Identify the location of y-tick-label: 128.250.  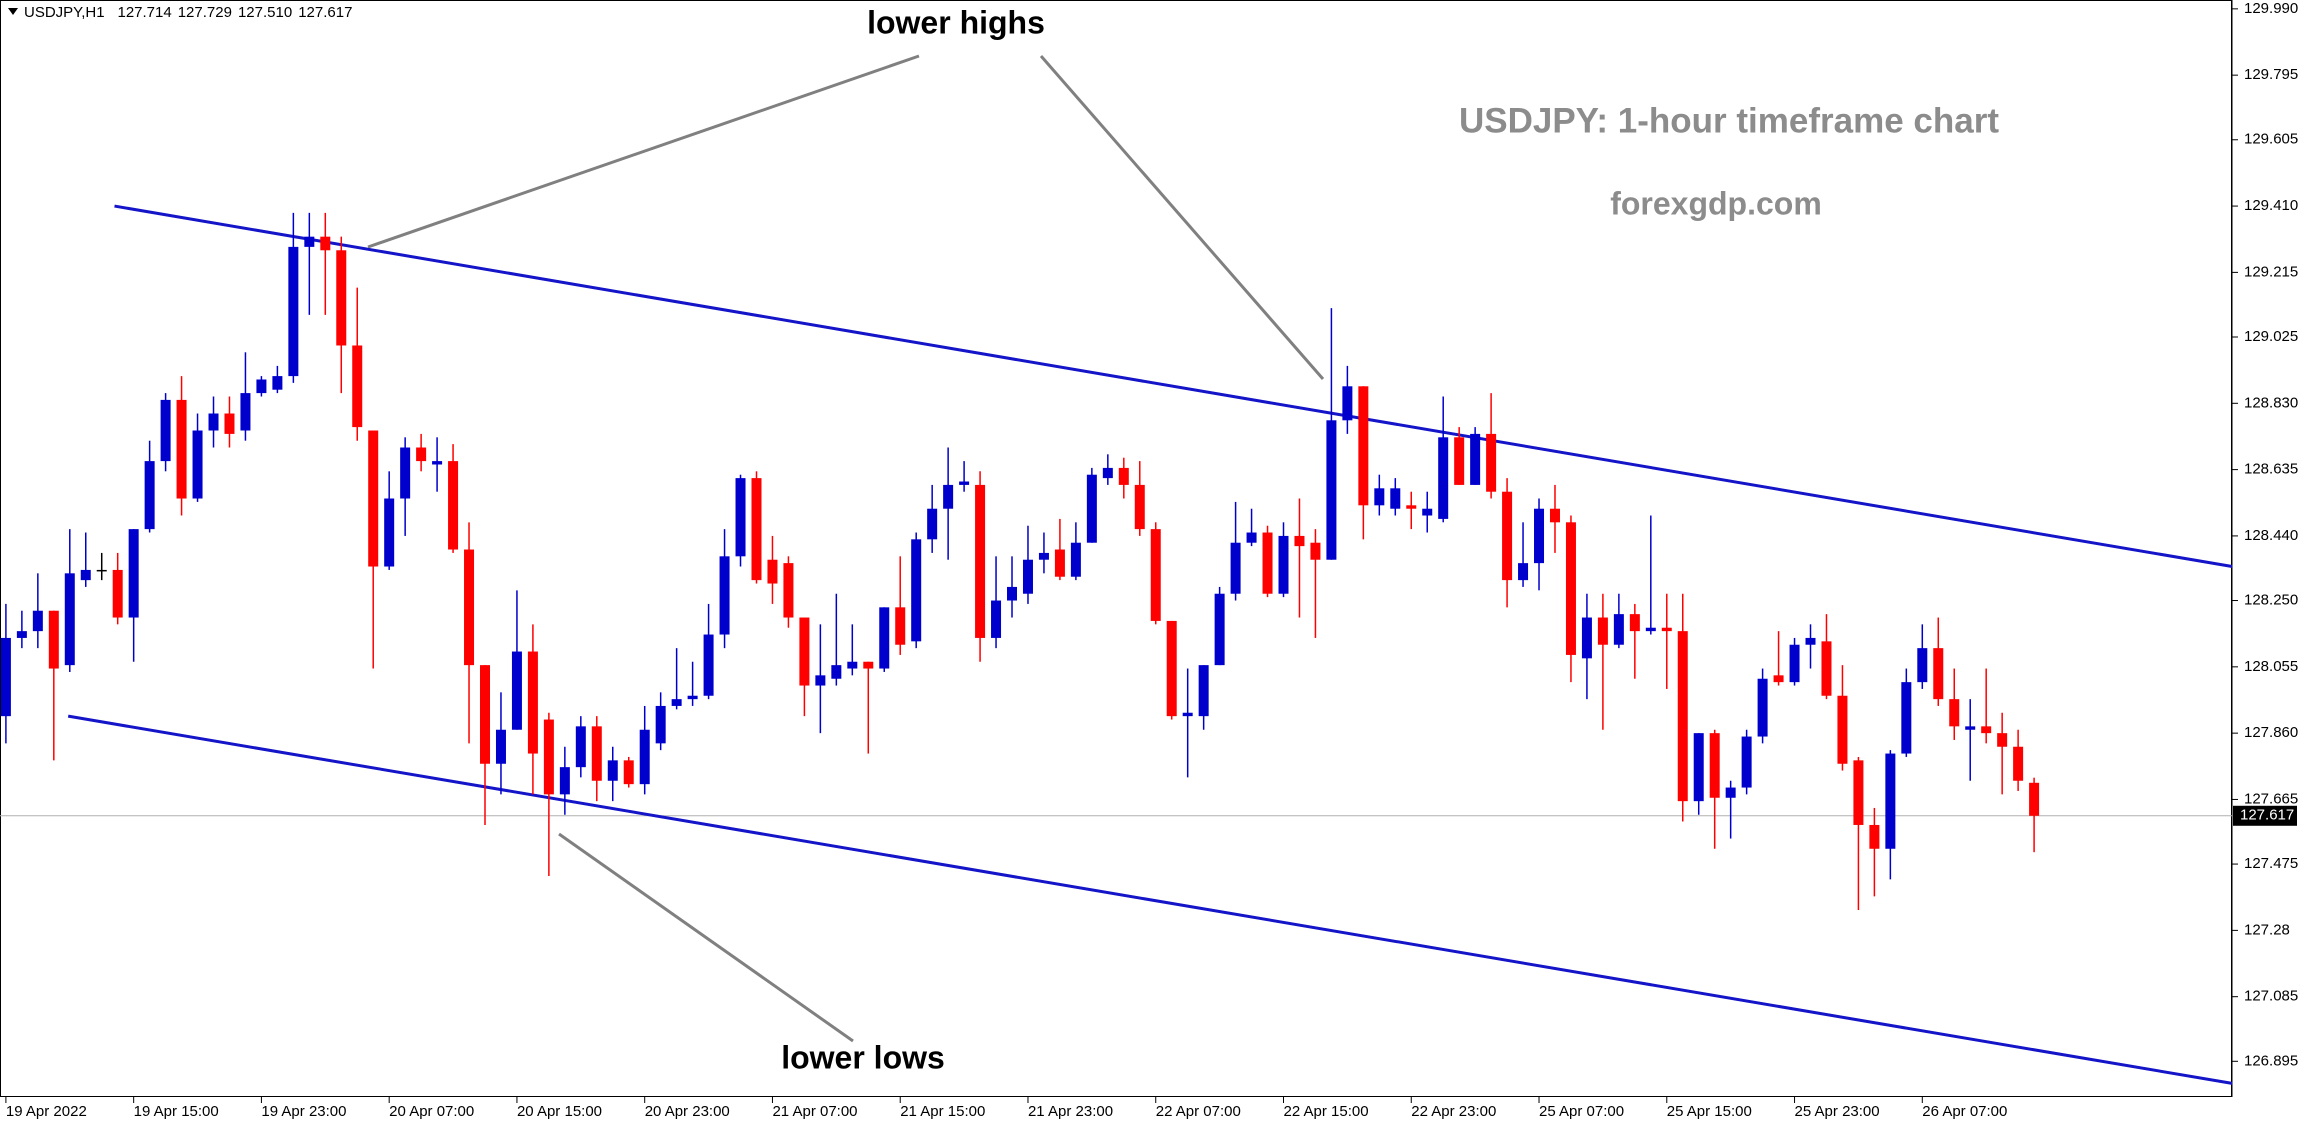
(2271, 599).